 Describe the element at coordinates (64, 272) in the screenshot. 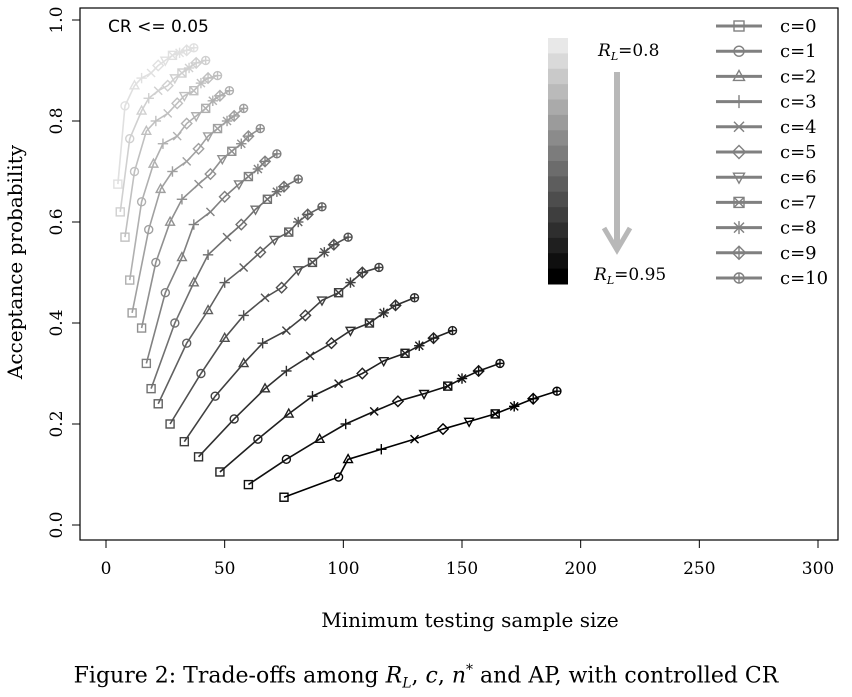

I see `y-axis: 0.0 0.2 0.4 0.6 0.8 1.0` at that location.